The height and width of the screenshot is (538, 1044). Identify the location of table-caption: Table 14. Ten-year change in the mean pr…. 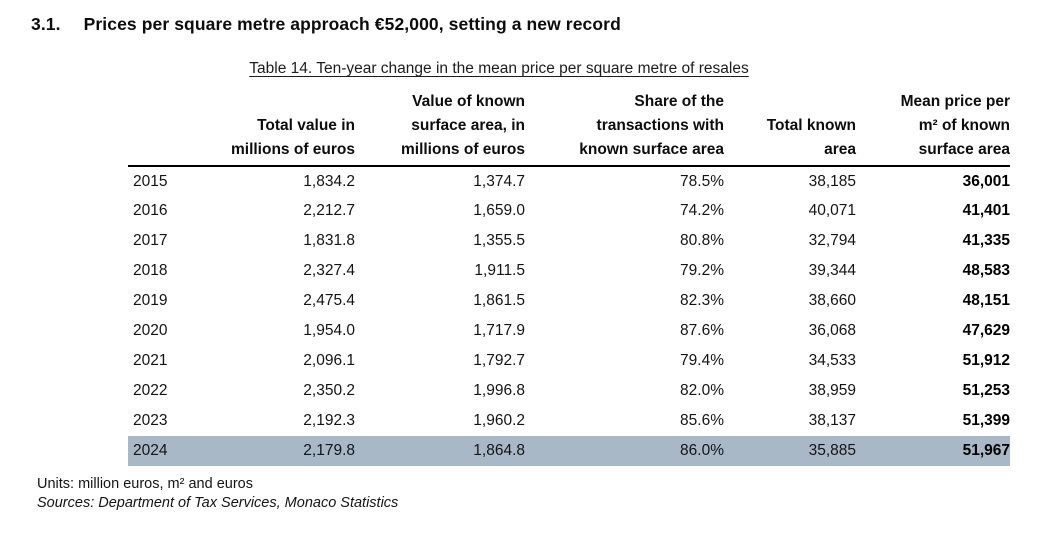
(499, 68).